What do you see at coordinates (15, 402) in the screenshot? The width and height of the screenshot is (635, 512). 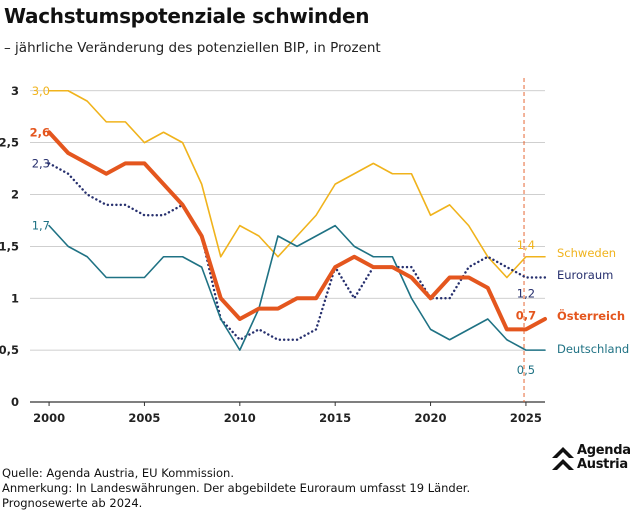 I see `y-tick-label: 0` at bounding box center [15, 402].